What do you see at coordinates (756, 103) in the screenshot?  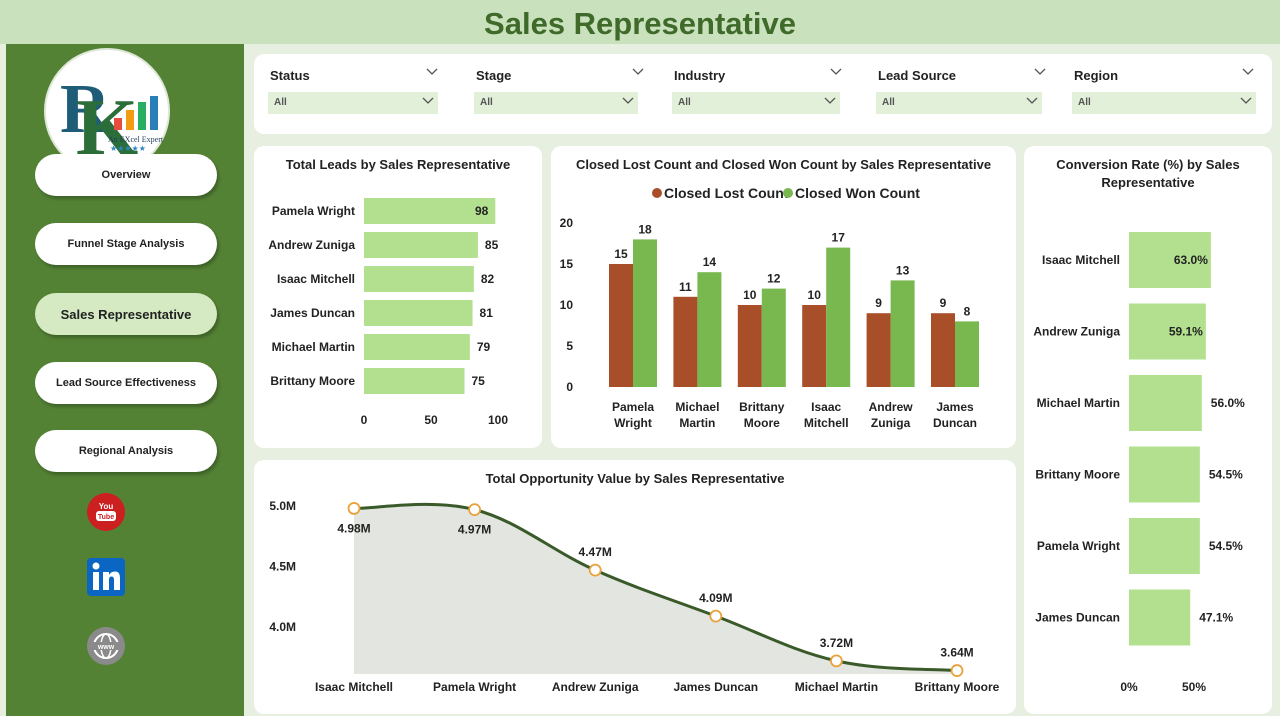 I see `industry-select: All` at bounding box center [756, 103].